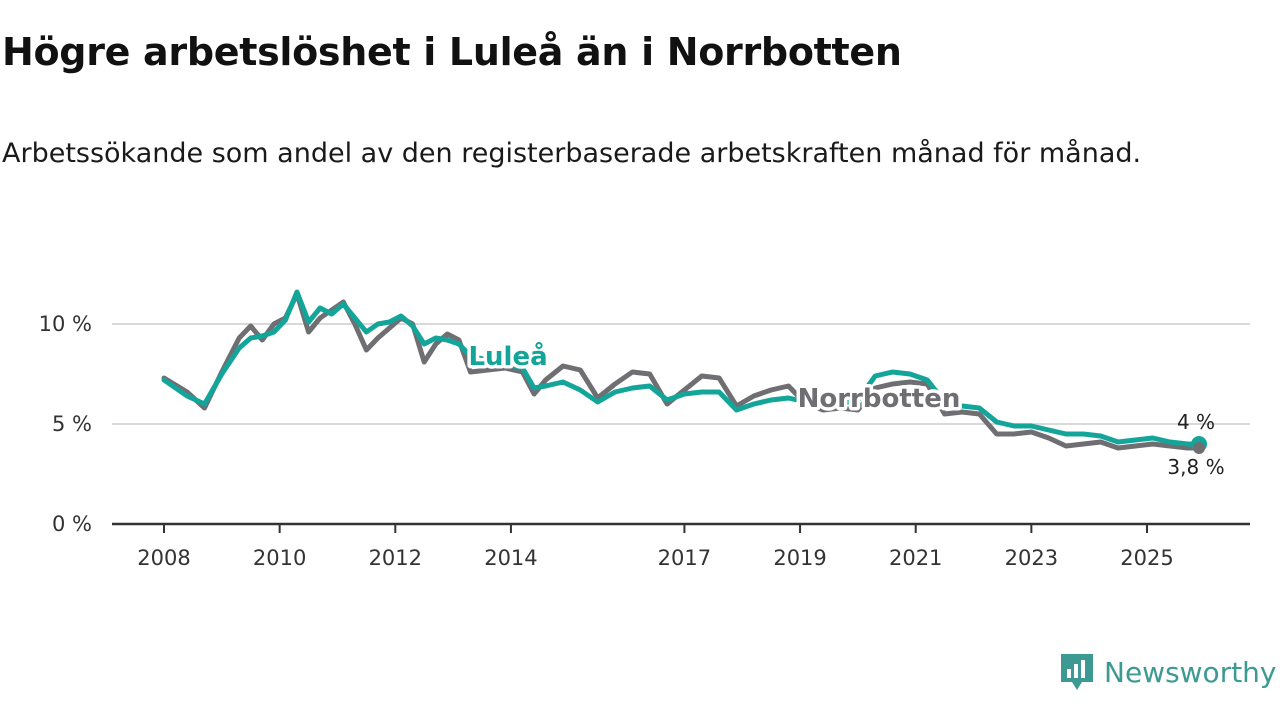 The width and height of the screenshot is (1280, 720). Describe the element at coordinates (915, 558) in the screenshot. I see `x-tick-label: 2021` at that location.